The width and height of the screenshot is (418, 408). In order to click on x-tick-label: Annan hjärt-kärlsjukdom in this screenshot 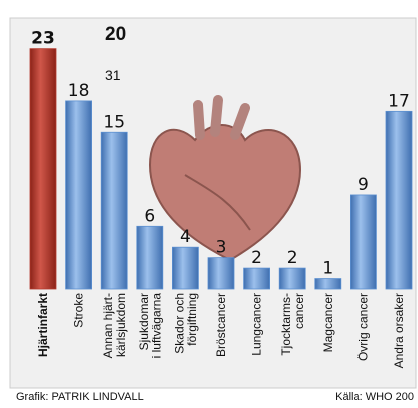, I will do `click(114, 325)`.